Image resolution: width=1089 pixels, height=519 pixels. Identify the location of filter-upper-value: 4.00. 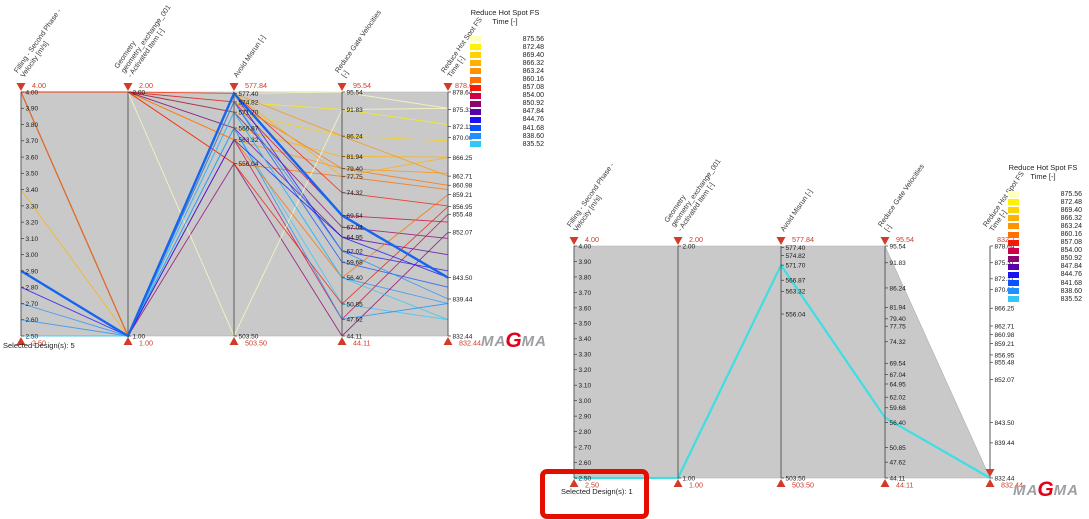
(39, 85).